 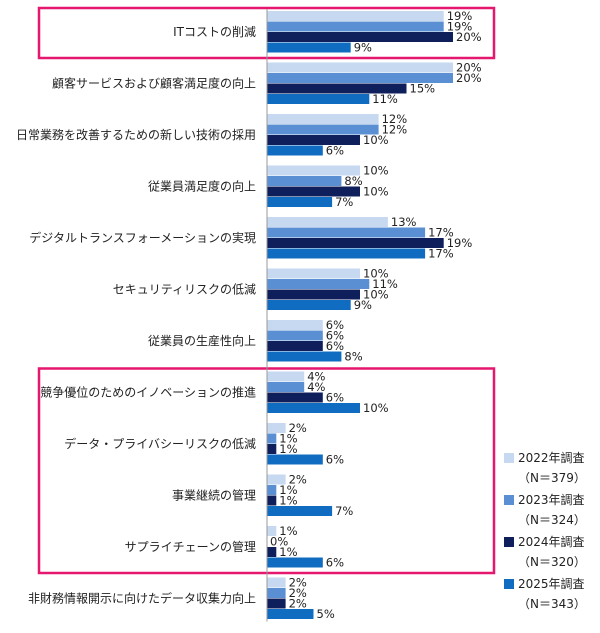 What do you see at coordinates (214, 31) in the screenshot?
I see `category-label: ITコストの削減` at bounding box center [214, 31].